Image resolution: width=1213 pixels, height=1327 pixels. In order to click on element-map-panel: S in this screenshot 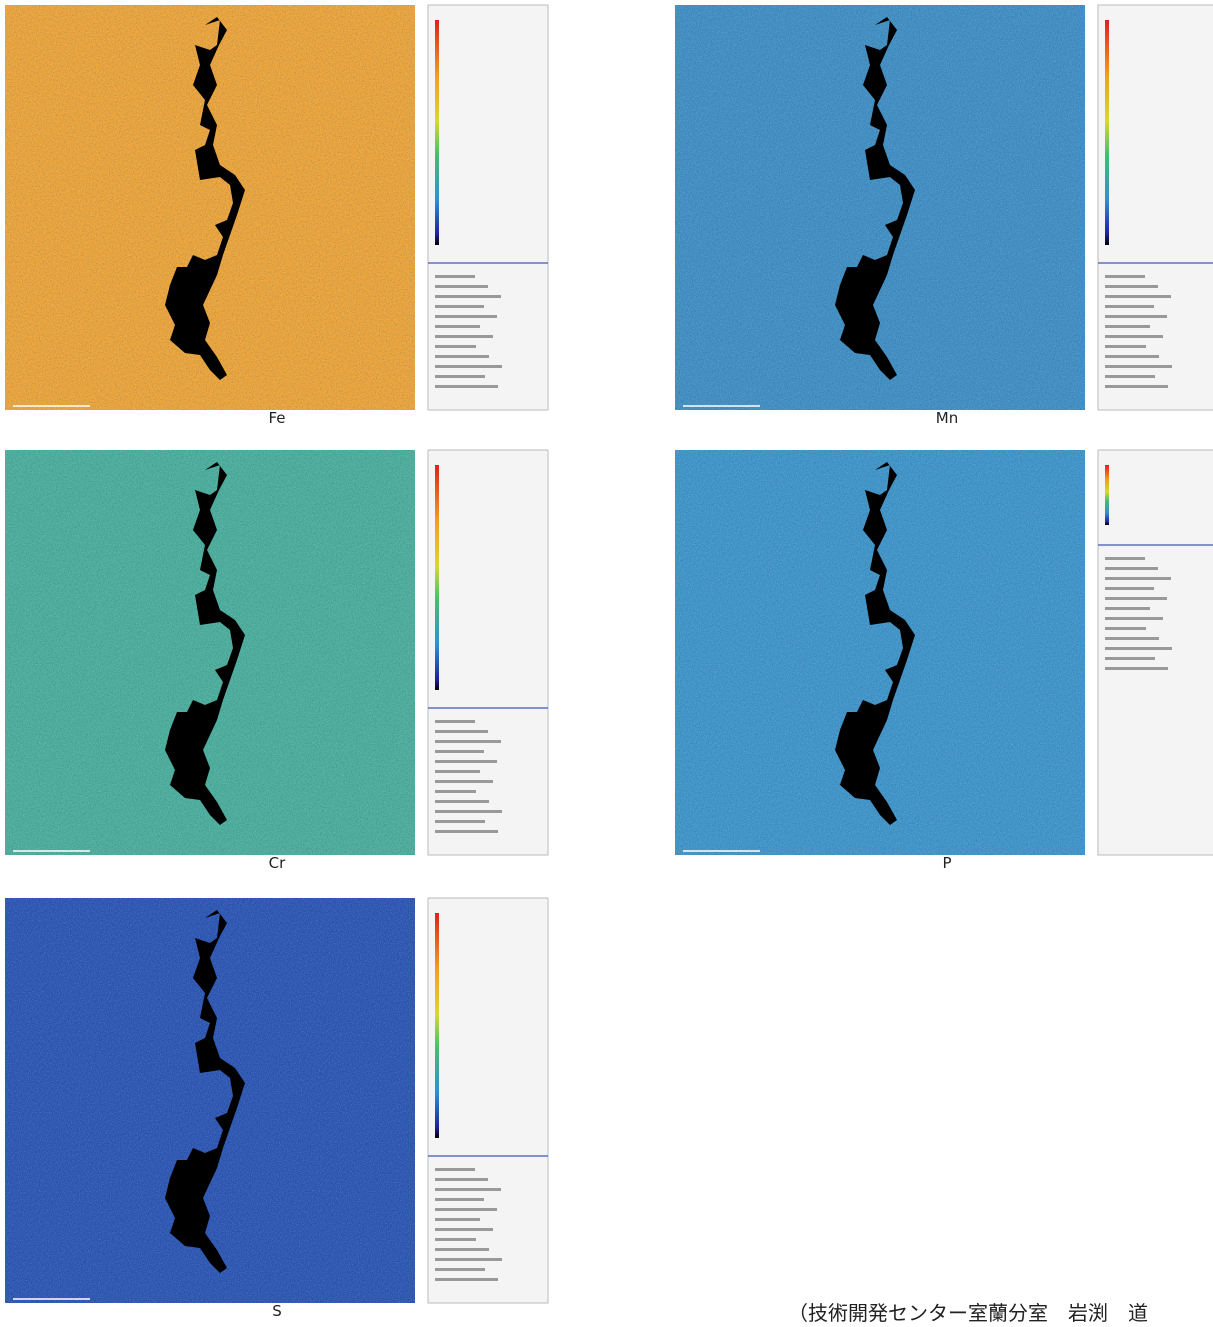, I will do `click(277, 1108)`.